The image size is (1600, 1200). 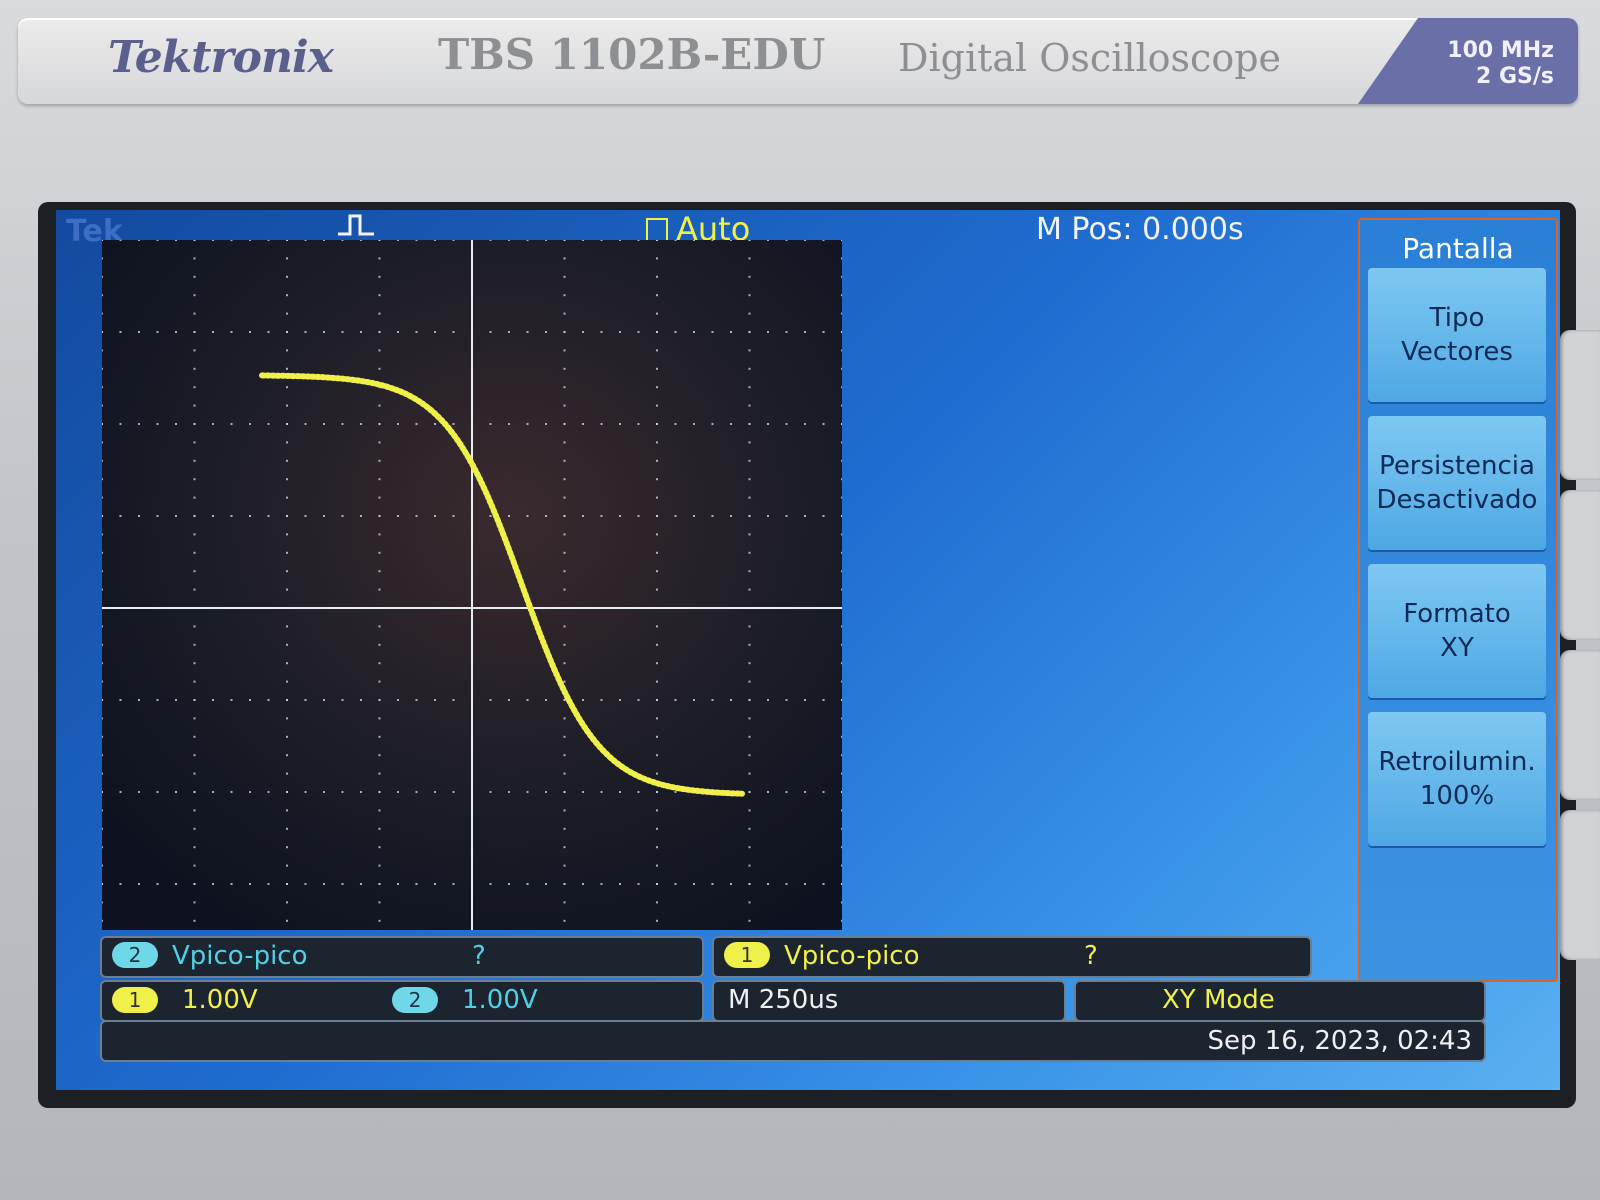 What do you see at coordinates (1457, 483) in the screenshot?
I see `persistence-button: Persistencia Desactivado` at bounding box center [1457, 483].